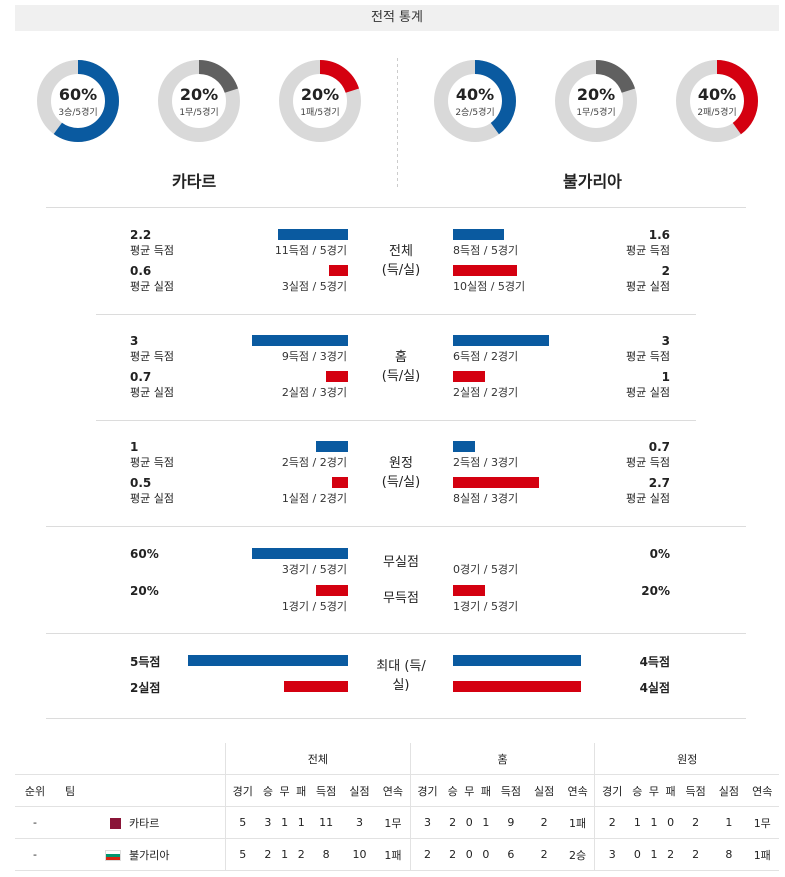 The height and width of the screenshot is (877, 785). What do you see at coordinates (401, 261) in the screenshot?
I see `section-label: 전체 (득/실)` at bounding box center [401, 261].